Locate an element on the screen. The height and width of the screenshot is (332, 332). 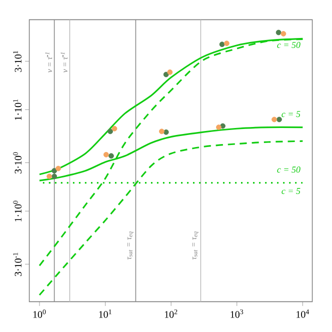
y-tick-label: 3·10$^{1}$ is located at coordinates (17, 61).